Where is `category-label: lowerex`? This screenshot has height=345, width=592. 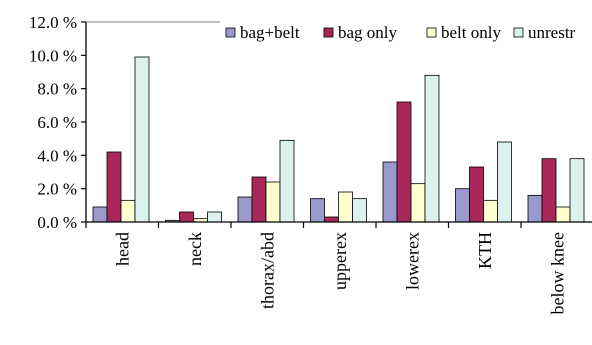
category-label: lowerex is located at coordinates (412, 261).